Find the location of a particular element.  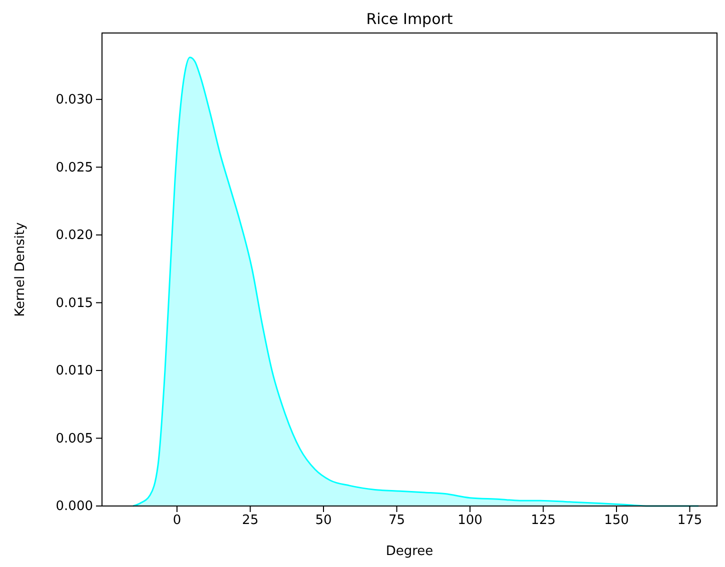

x-tick-label: 150 is located at coordinates (616, 520).